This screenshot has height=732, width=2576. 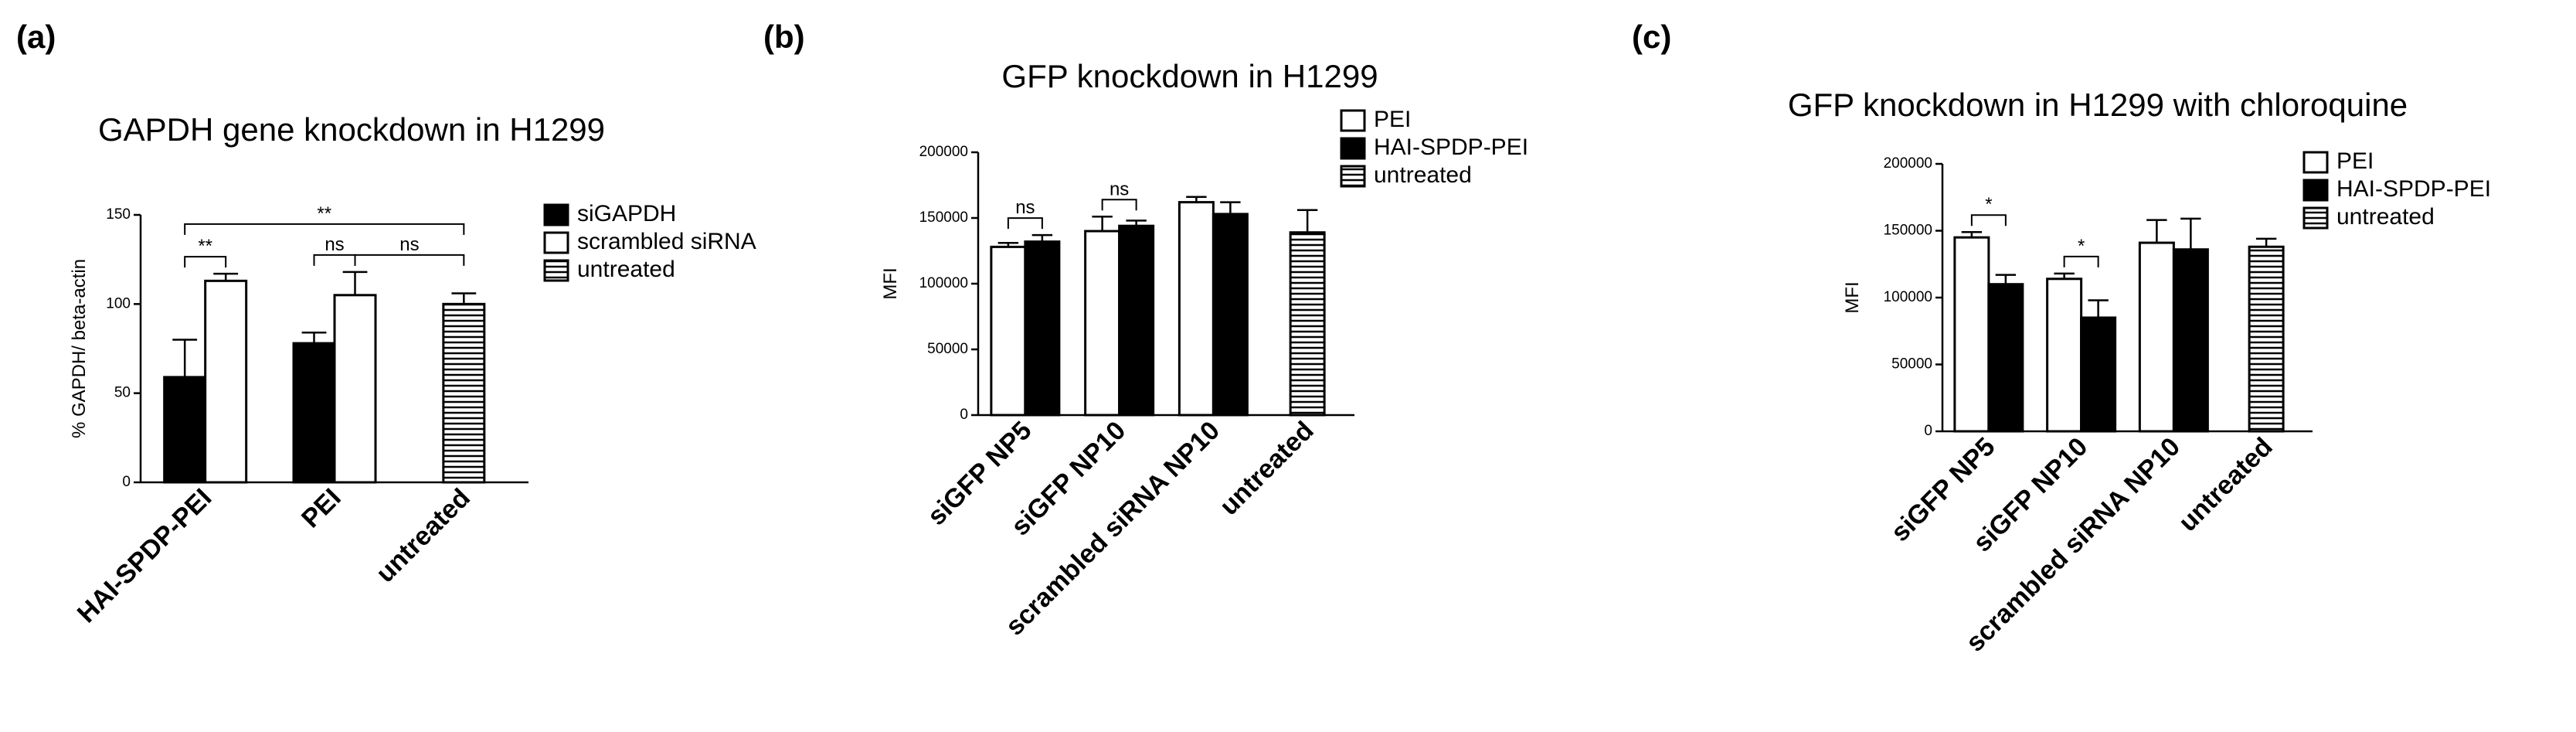 I want to click on chart-title: GFP knockdown in H1299, so click(x=1189, y=76).